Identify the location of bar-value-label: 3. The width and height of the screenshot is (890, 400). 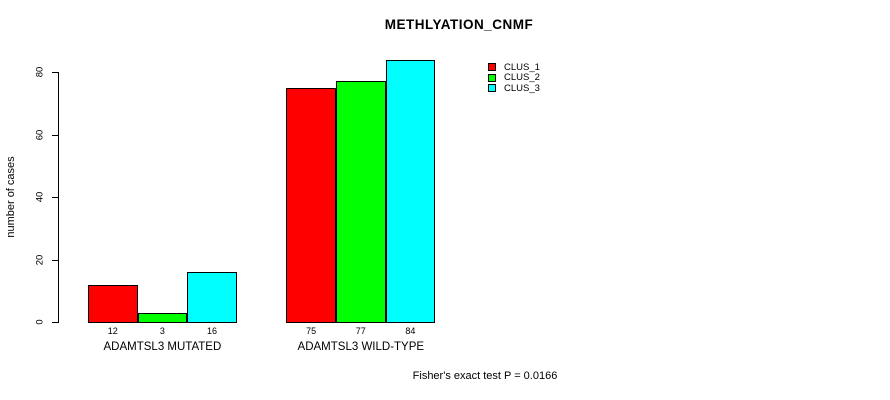
(162, 331).